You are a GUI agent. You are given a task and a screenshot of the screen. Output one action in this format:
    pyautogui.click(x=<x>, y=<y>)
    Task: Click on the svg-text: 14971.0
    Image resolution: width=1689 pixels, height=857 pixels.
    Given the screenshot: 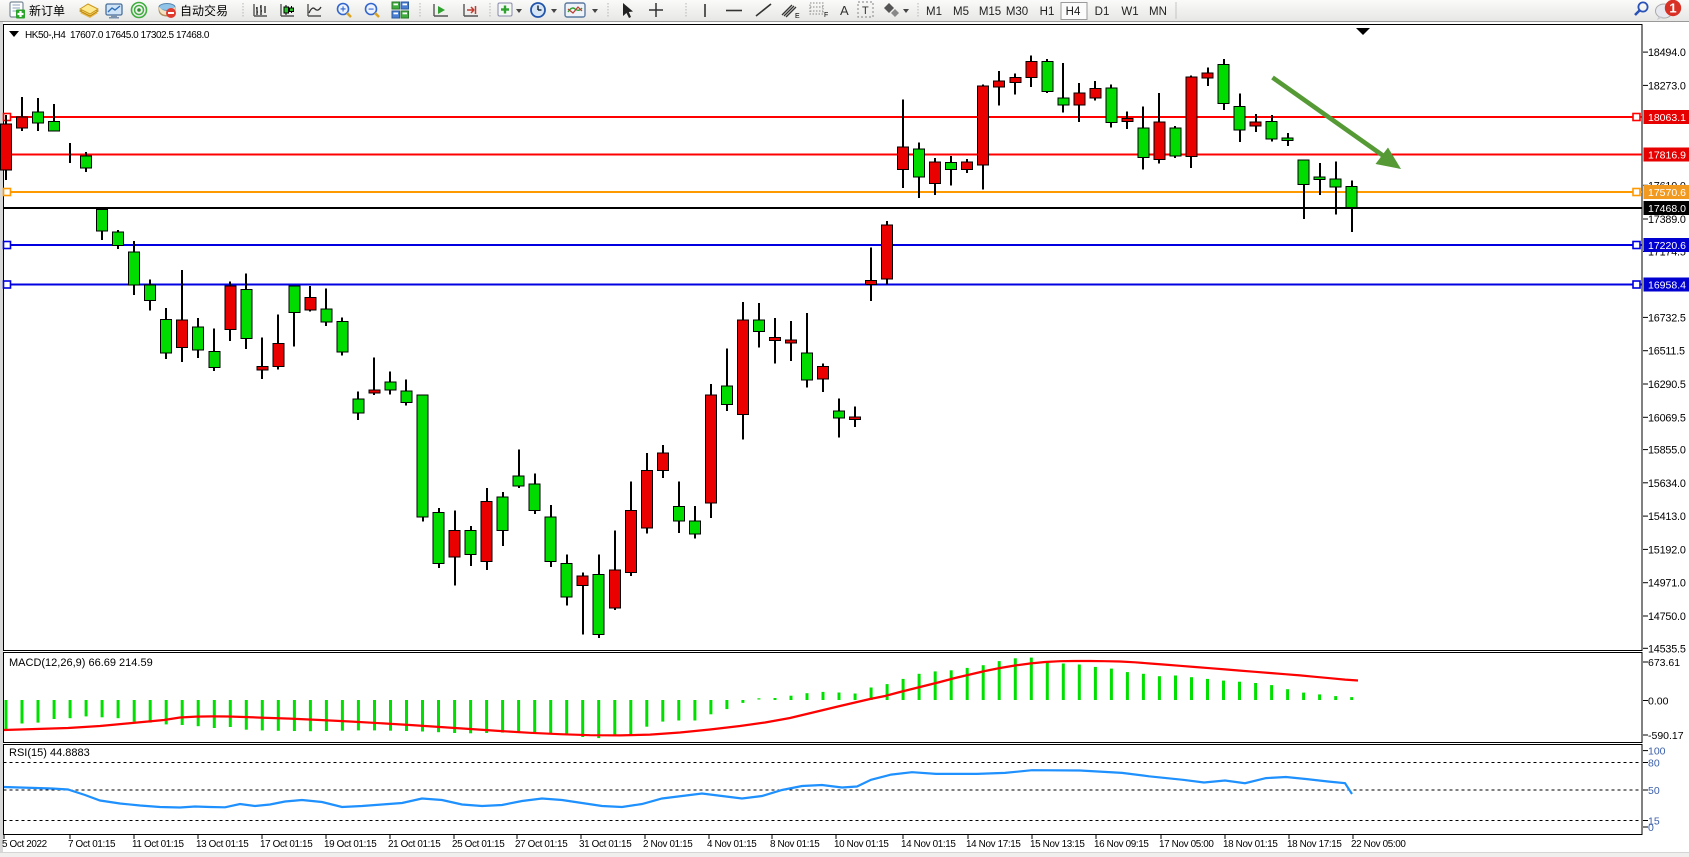 What is the action you would take?
    pyautogui.click(x=1667, y=584)
    